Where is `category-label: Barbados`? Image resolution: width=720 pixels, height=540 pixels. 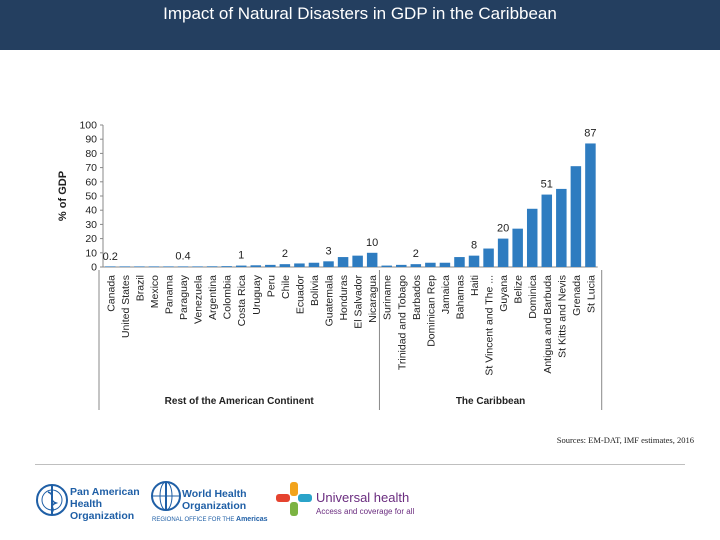 category-label: Barbados is located at coordinates (417, 297).